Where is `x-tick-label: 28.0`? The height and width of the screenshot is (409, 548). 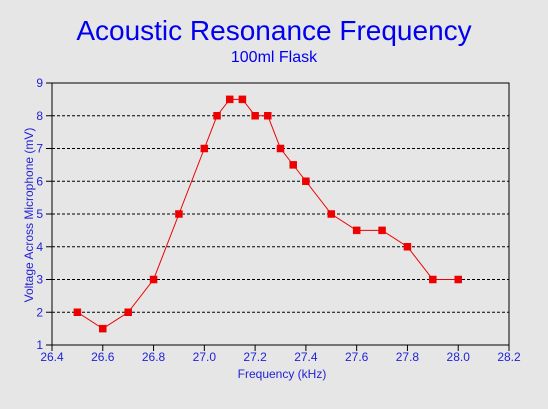
x-tick-label: 28.0 is located at coordinates (459, 357).